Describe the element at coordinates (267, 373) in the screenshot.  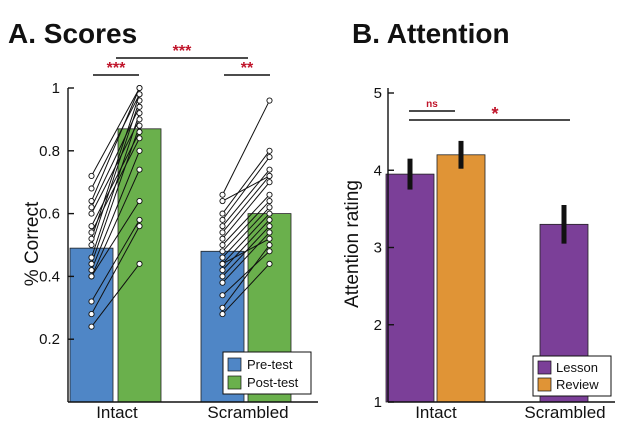
I see `panel-a-legend: Pre-test Post-test` at that location.